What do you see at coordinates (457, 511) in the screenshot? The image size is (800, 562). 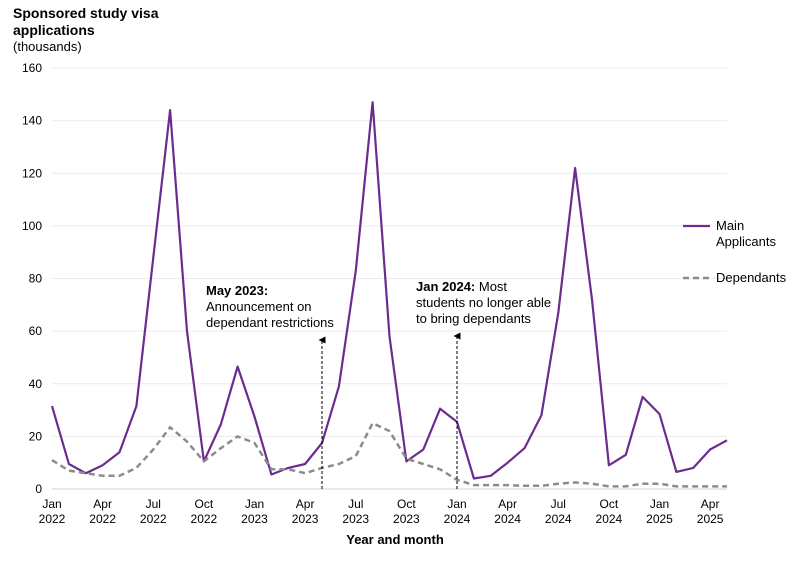 I see `x-tick-label: Jan 2024` at bounding box center [457, 511].